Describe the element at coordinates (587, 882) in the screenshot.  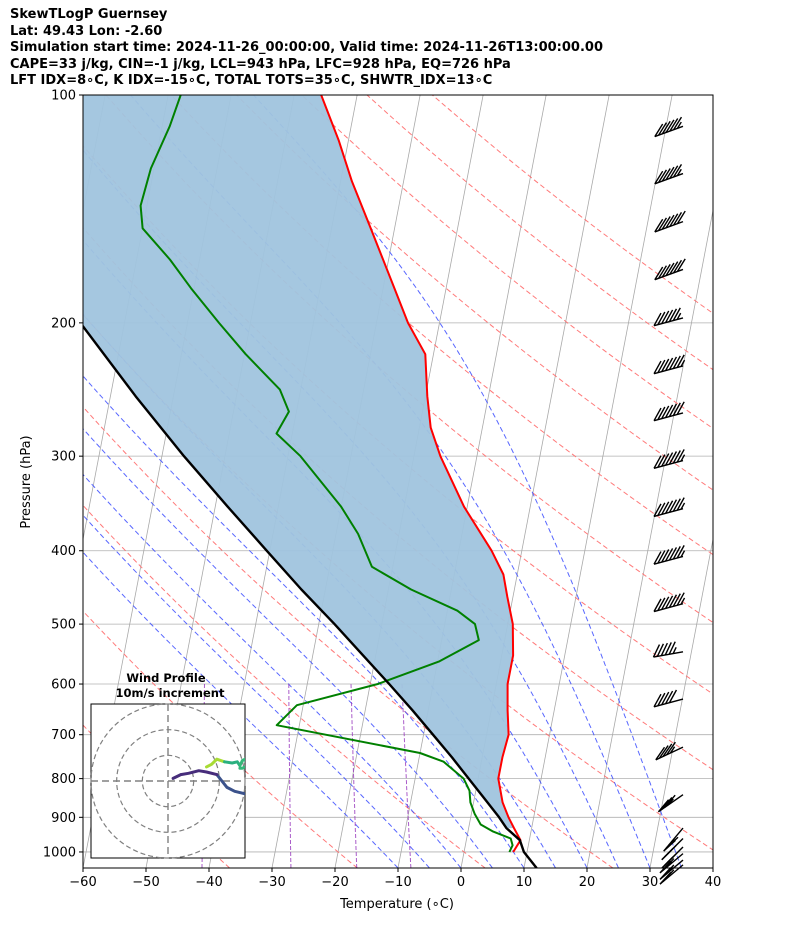
I see `x-tick-label: 20` at that location.